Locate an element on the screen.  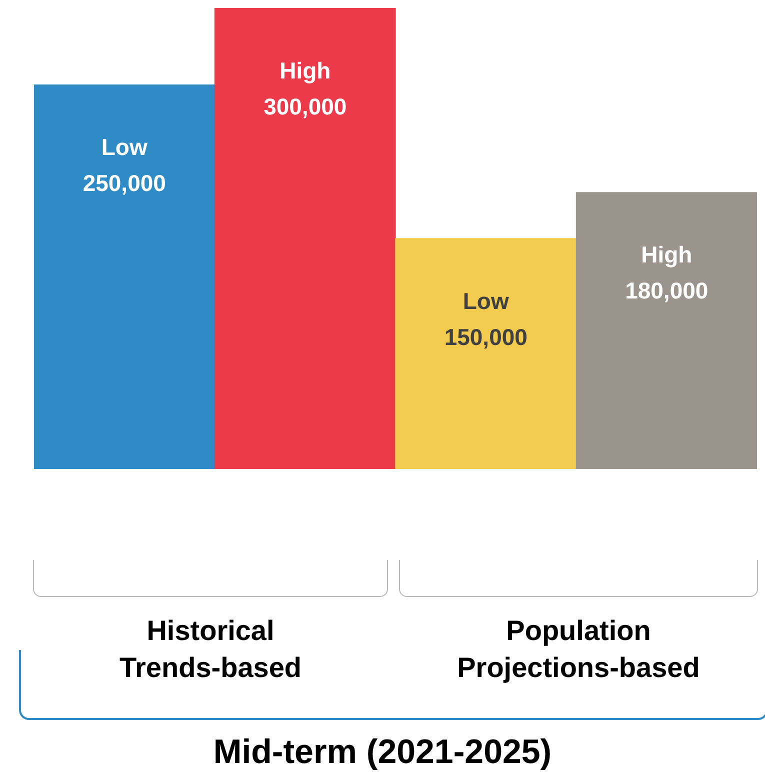
data-label: High 300,000 is located at coordinates (305, 88).